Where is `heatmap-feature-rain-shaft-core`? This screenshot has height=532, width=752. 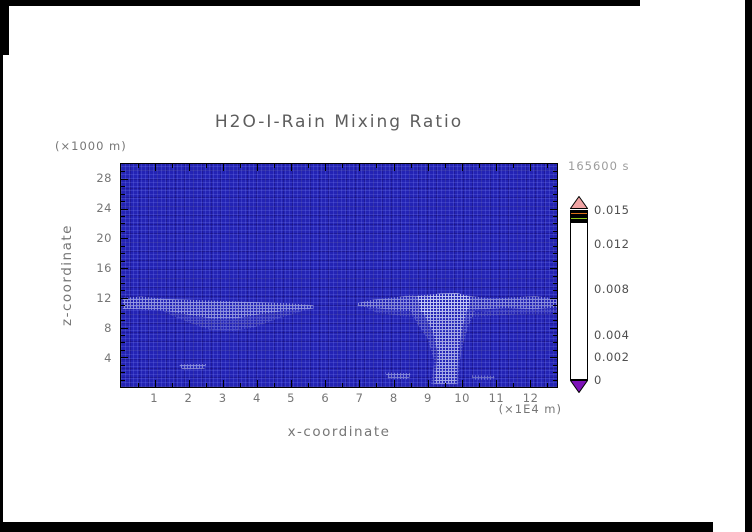
heatmap-feature-rain-shaft-core is located at coordinates (444, 347).